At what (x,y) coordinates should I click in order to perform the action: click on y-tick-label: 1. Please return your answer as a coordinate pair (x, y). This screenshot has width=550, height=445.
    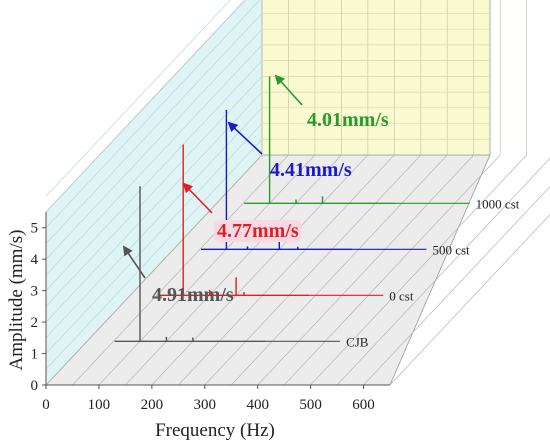
    Looking at the image, I should click on (35, 355).